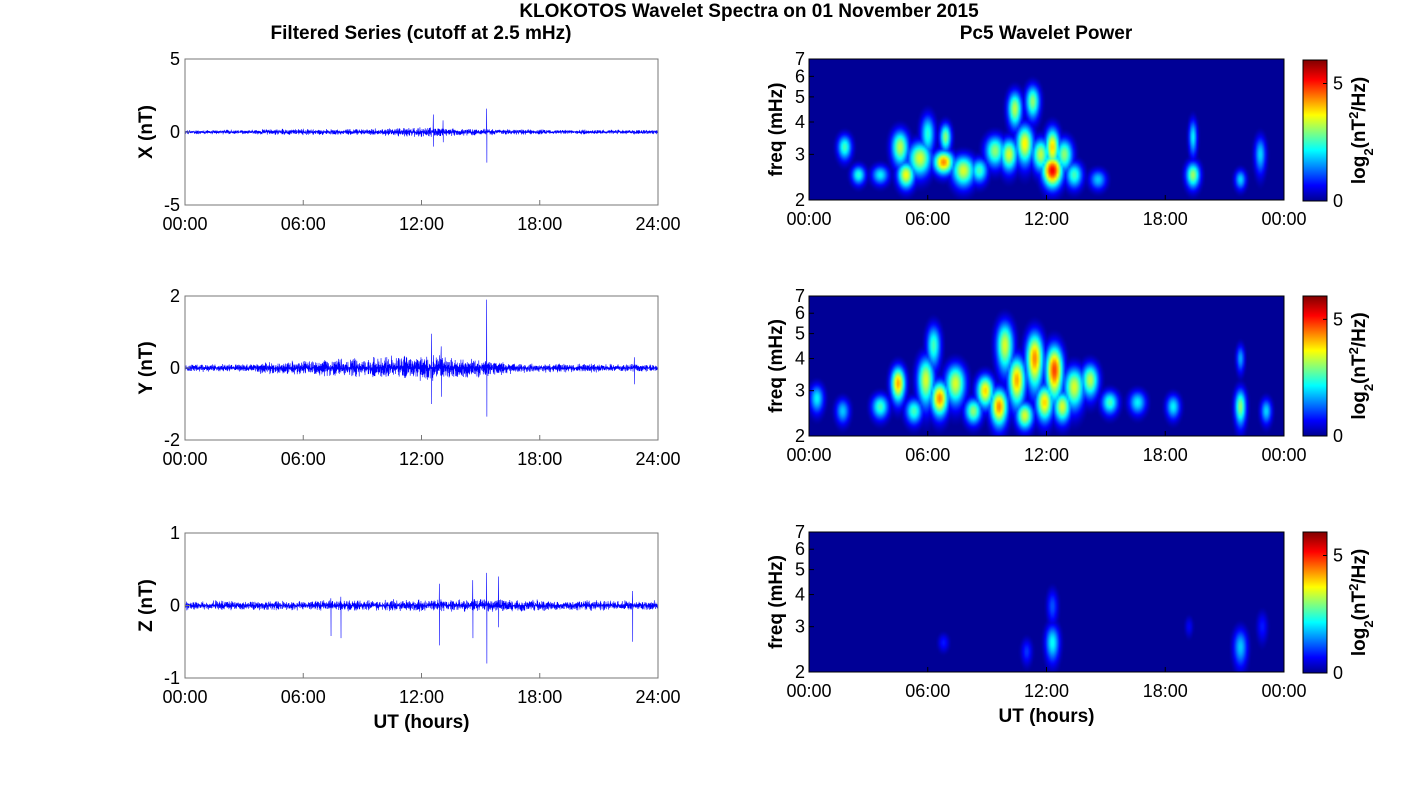 The image size is (1418, 788). What do you see at coordinates (175, 533) in the screenshot?
I see `y-tick-label: 1` at bounding box center [175, 533].